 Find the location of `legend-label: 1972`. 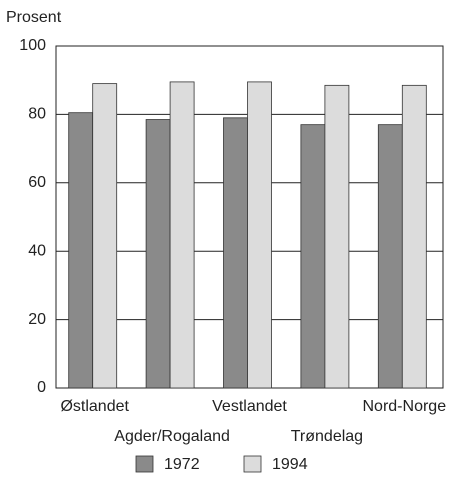

legend-label: 1972 is located at coordinates (182, 464).